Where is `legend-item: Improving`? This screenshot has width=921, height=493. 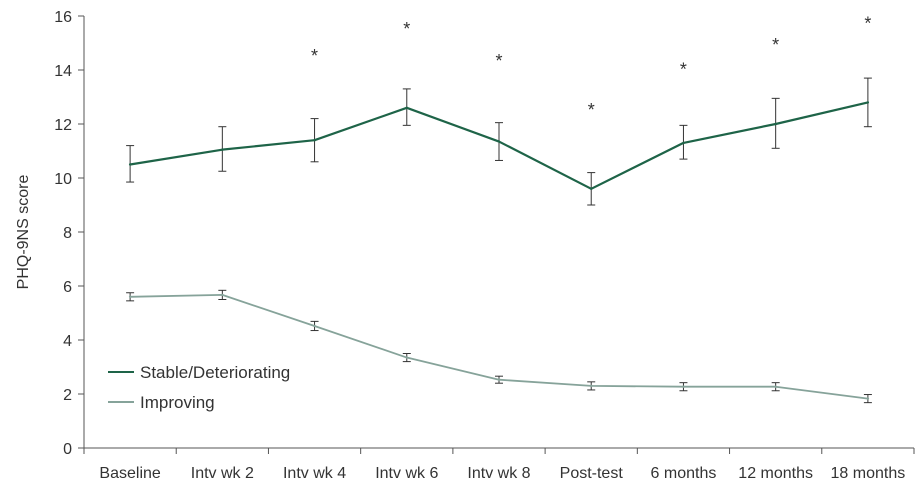
legend-item: Improving is located at coordinates (161, 402).